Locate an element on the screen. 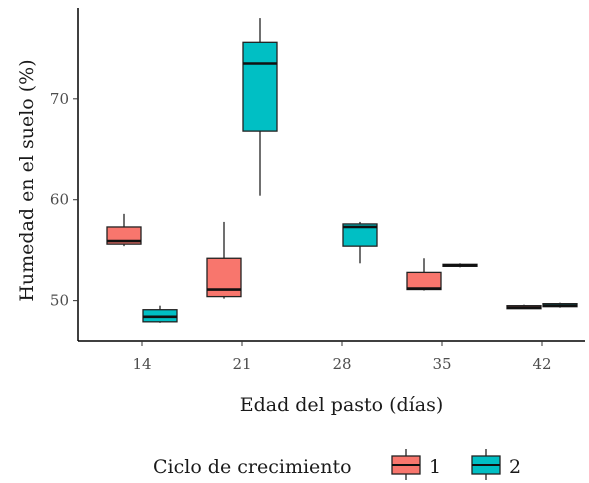 Image resolution: width=589 pixels, height=483 pixels. y-tick-label: 60 is located at coordinates (59, 200).